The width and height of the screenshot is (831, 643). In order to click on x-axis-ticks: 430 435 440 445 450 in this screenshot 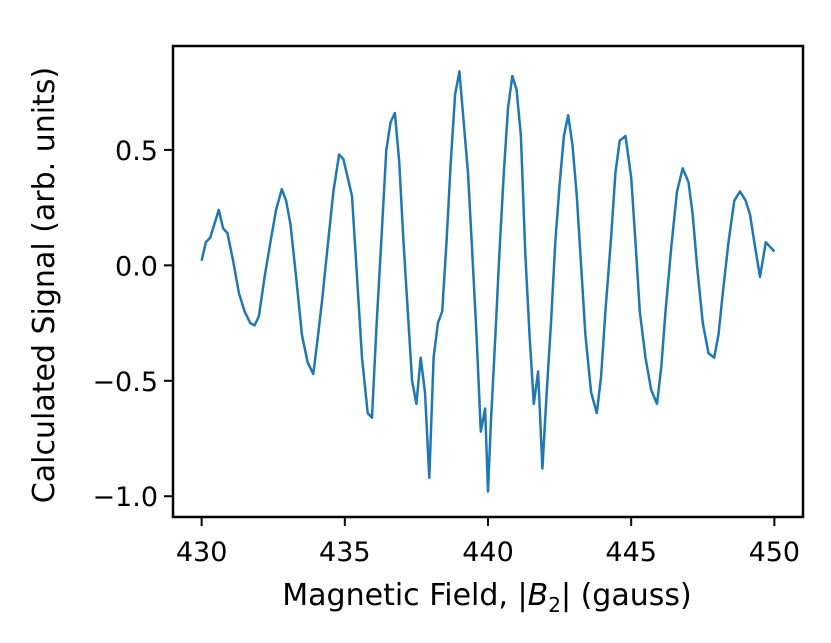, I will do `click(488, 542)`.